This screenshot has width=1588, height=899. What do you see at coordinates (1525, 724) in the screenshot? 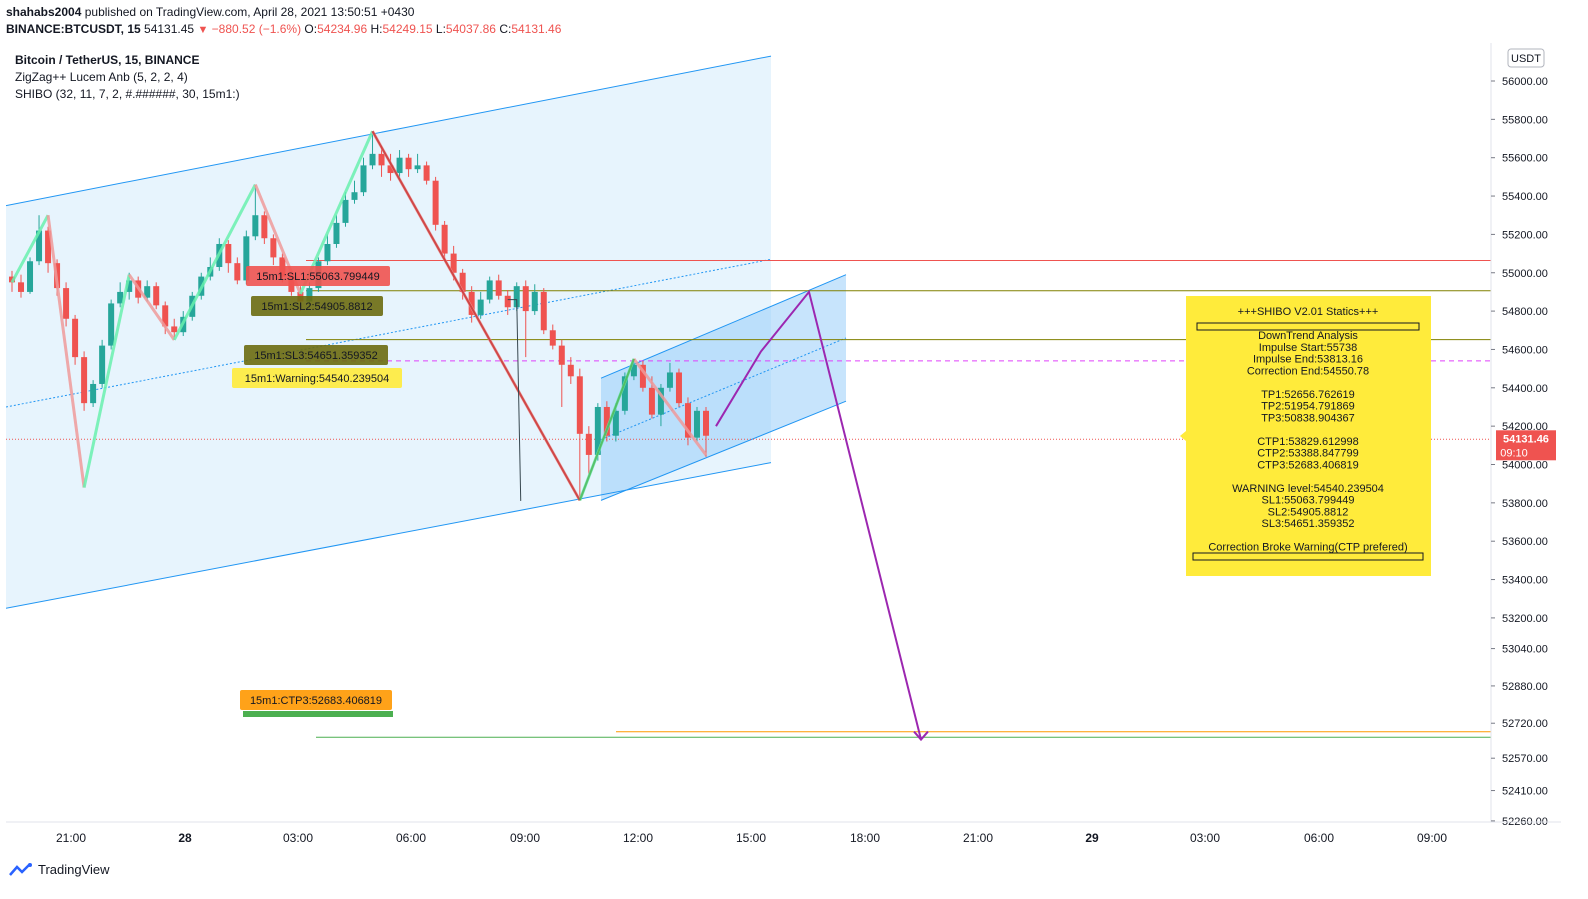
I see `price-tick-label: 52720.00` at bounding box center [1525, 724].